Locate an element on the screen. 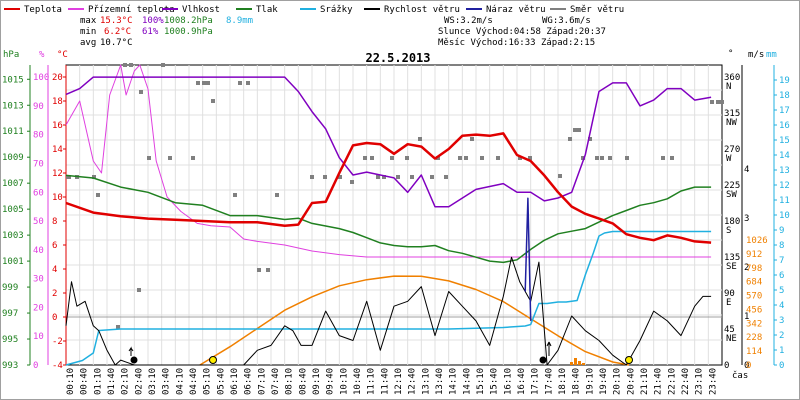  mm-tick-15: 4 is located at coordinates (781, 306).